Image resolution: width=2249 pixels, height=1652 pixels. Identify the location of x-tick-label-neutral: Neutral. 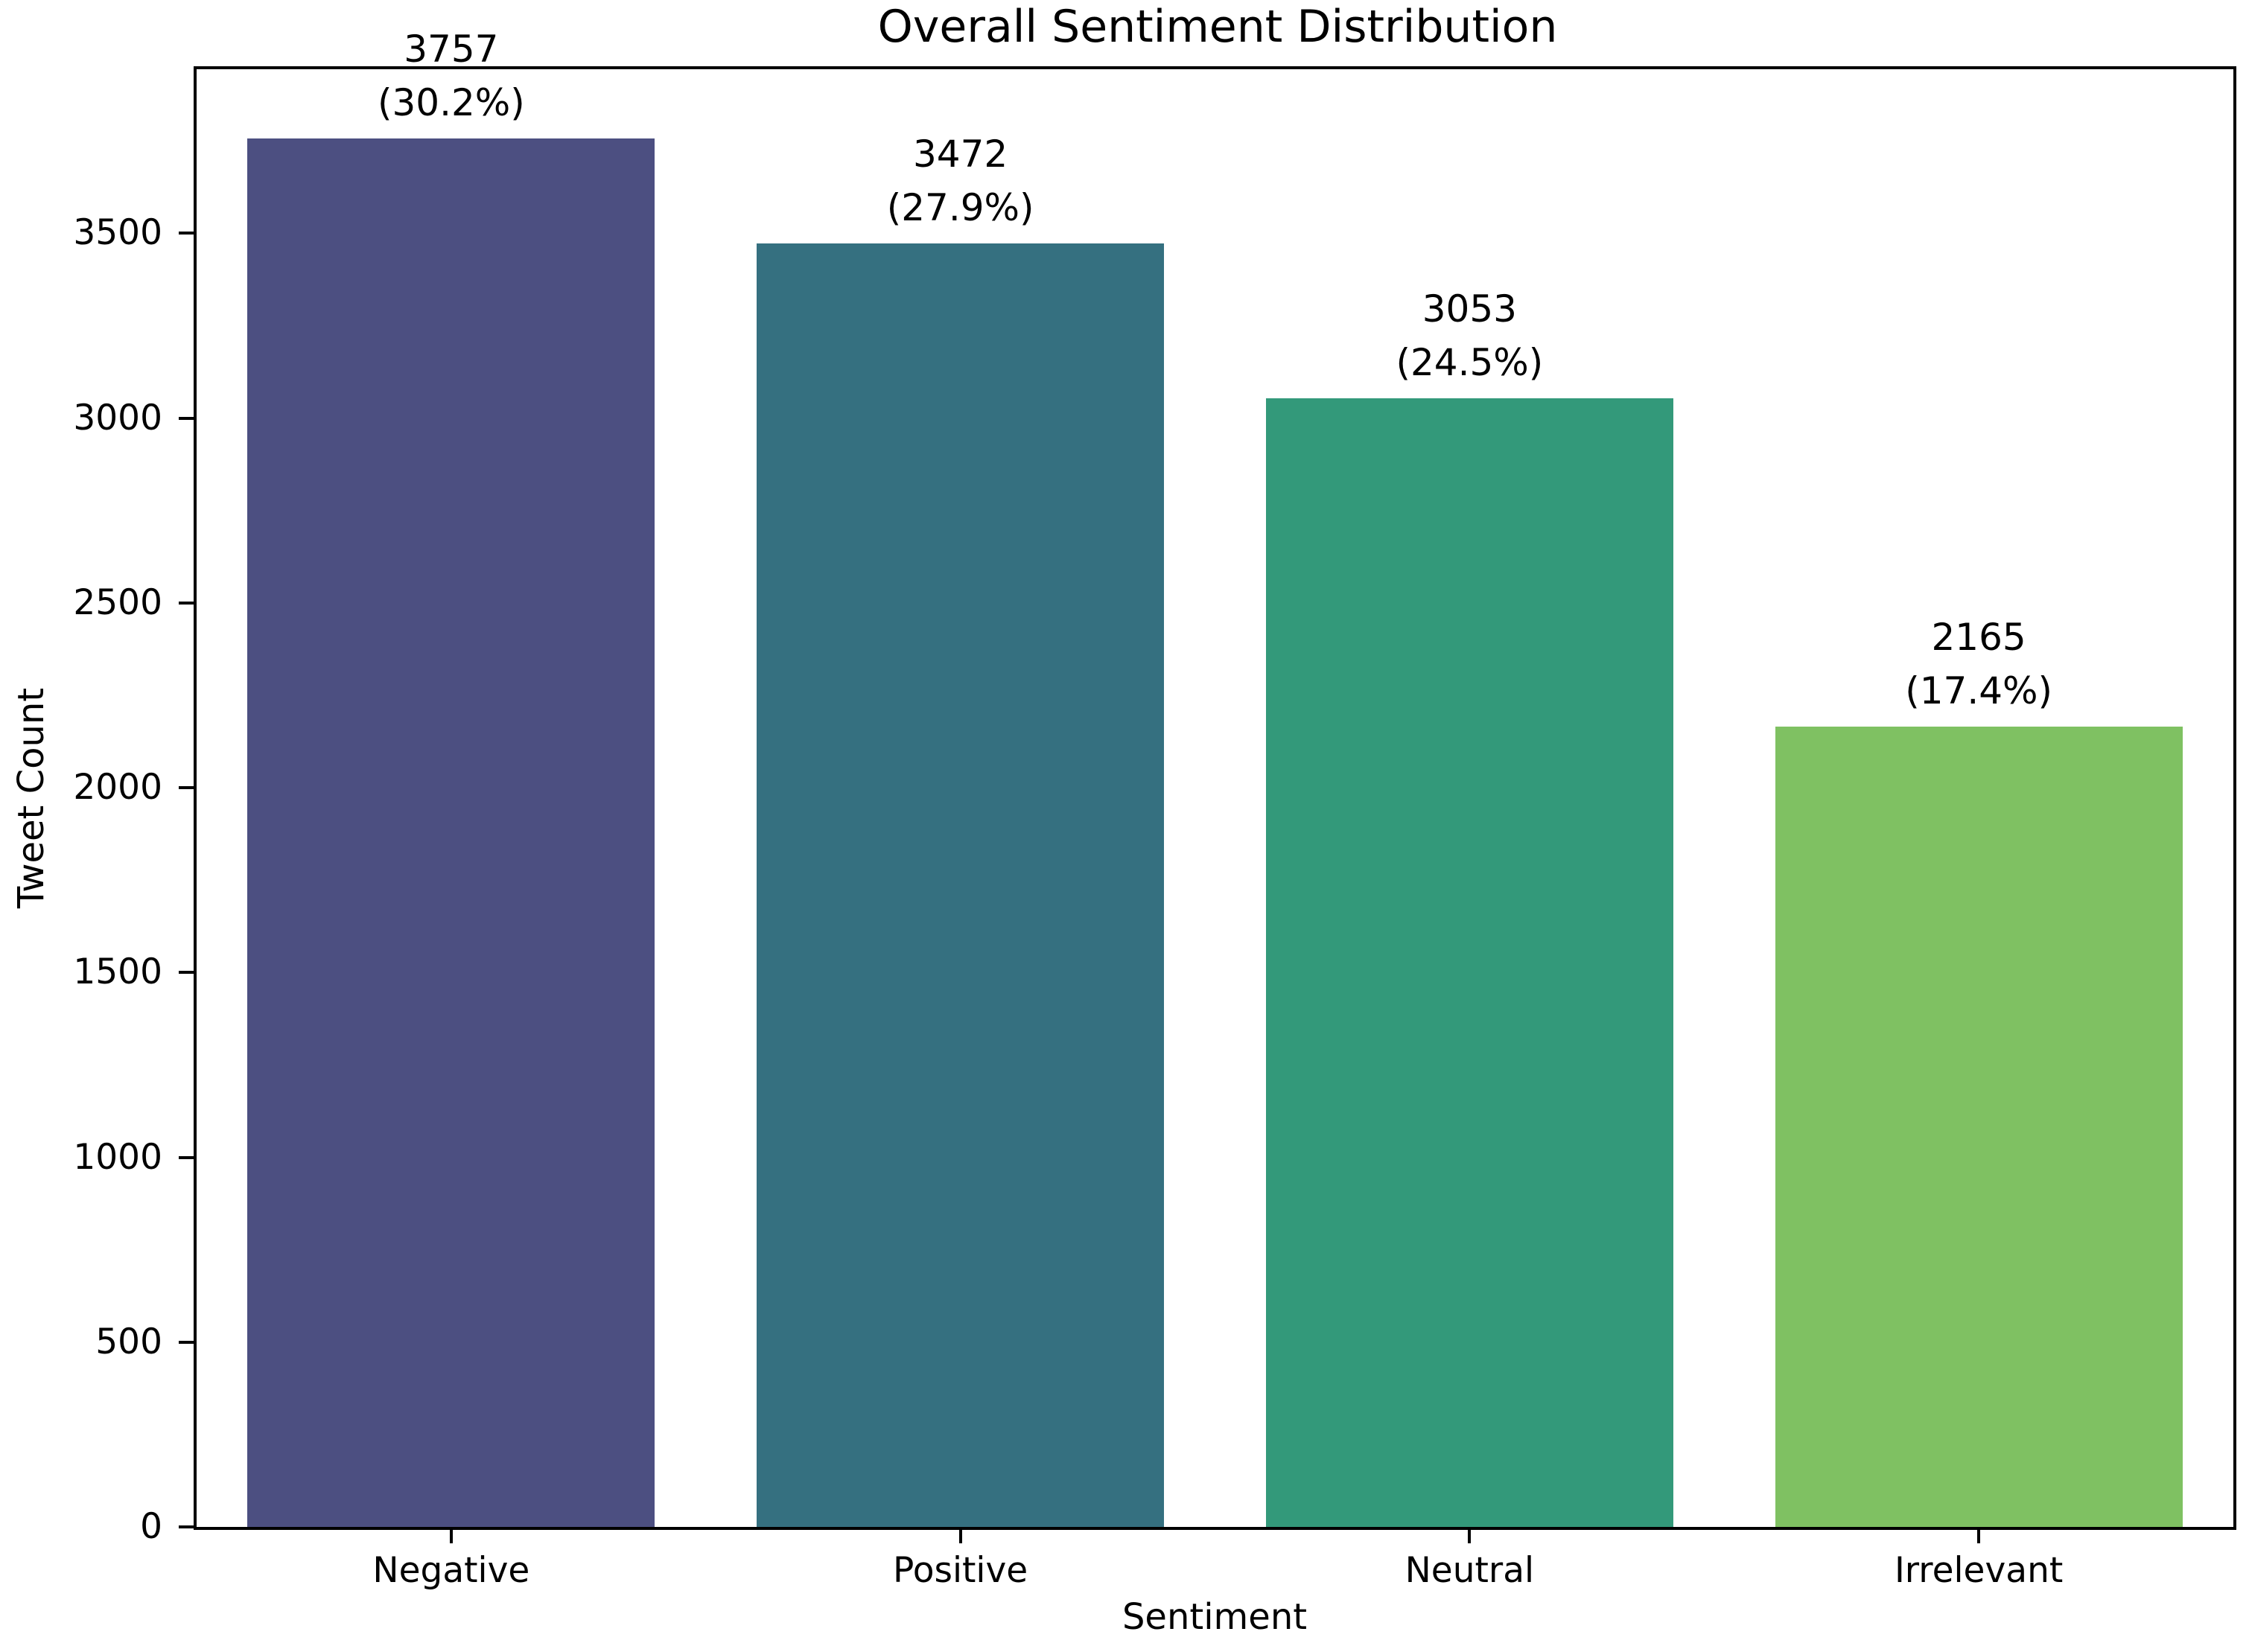
(1470, 1570).